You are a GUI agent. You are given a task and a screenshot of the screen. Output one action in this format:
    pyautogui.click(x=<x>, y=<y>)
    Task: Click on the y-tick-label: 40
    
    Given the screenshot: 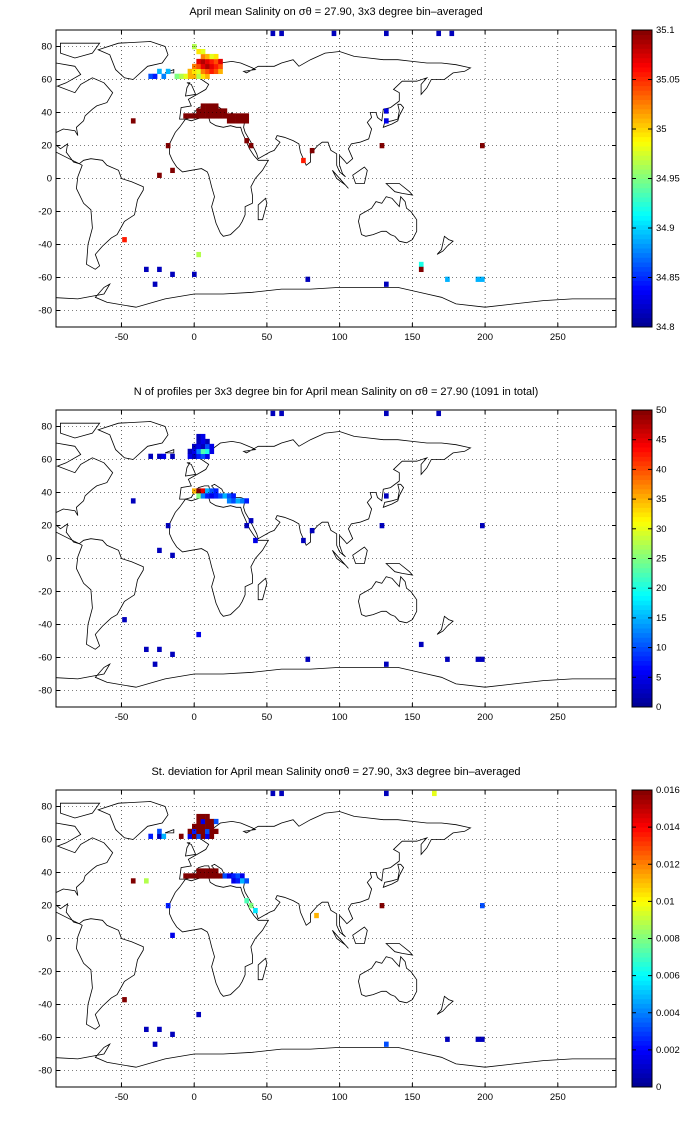 What is the action you would take?
    pyautogui.click(x=46, y=113)
    